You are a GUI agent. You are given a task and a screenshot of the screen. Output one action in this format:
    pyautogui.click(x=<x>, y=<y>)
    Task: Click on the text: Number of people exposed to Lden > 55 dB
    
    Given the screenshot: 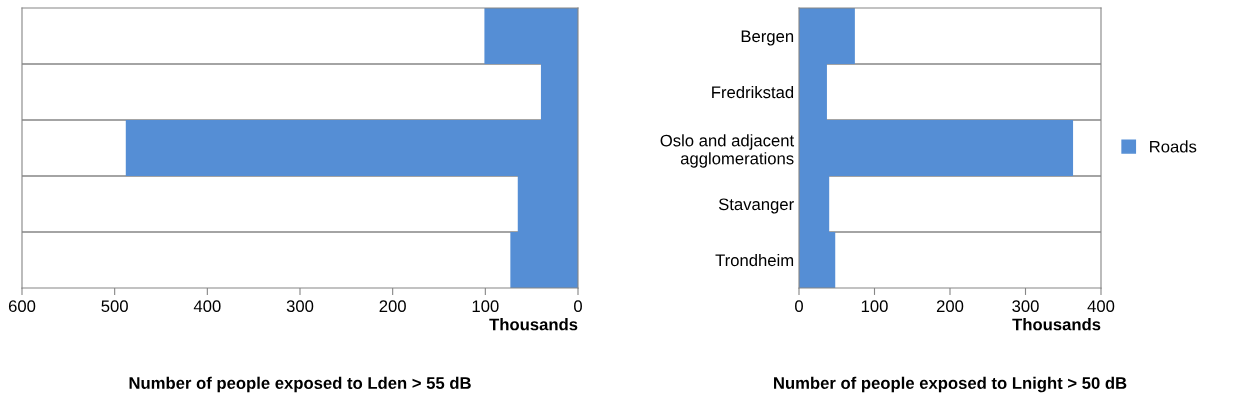 What is the action you would take?
    pyautogui.click(x=300, y=384)
    